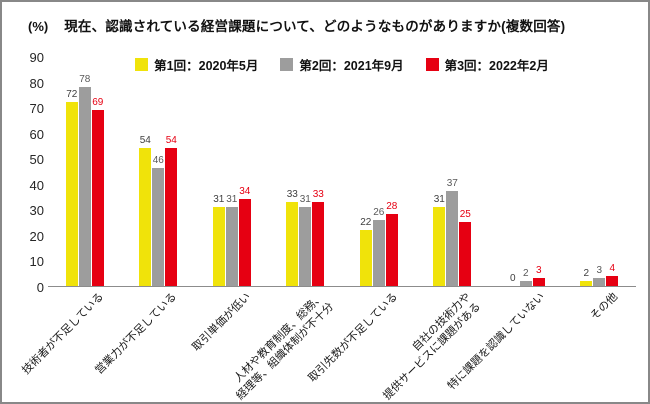 Image resolution: width=650 pixels, height=404 pixels. Describe the element at coordinates (72, 94) in the screenshot. I see `bar-value-label: 72` at that location.